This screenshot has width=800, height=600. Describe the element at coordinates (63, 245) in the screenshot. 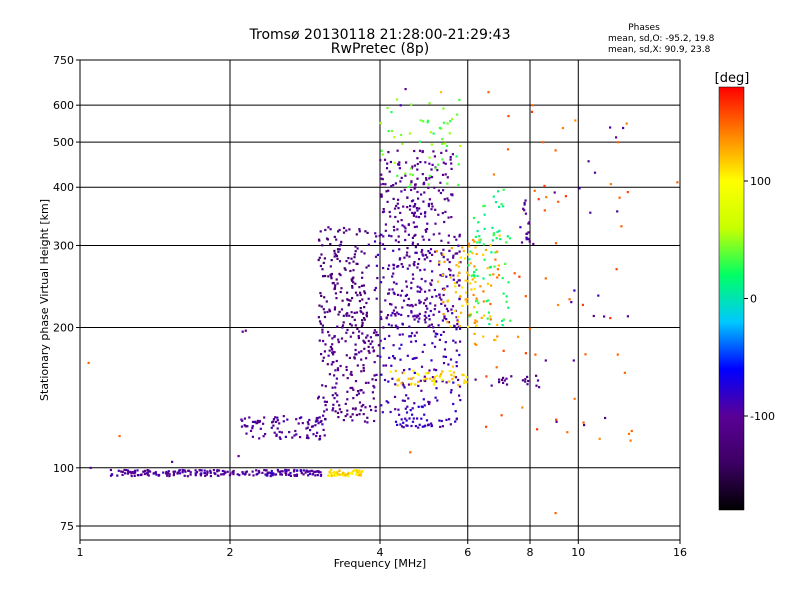

I see `y-tick-label: 300` at that location.